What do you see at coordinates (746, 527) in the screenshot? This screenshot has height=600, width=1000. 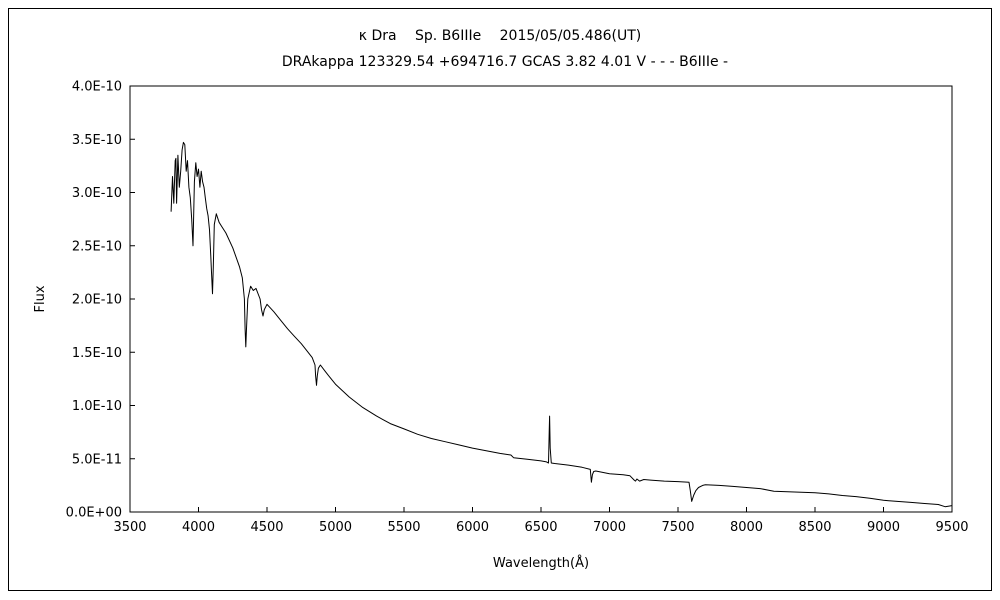 I see `x-tick-label: 8000` at bounding box center [746, 527].